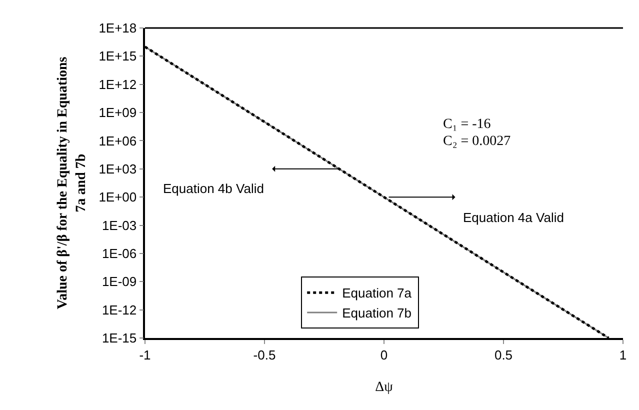 The height and width of the screenshot is (410, 639). What do you see at coordinates (119, 253) in the screenshot?
I see `y-tick-label: 1E-06` at bounding box center [119, 253].